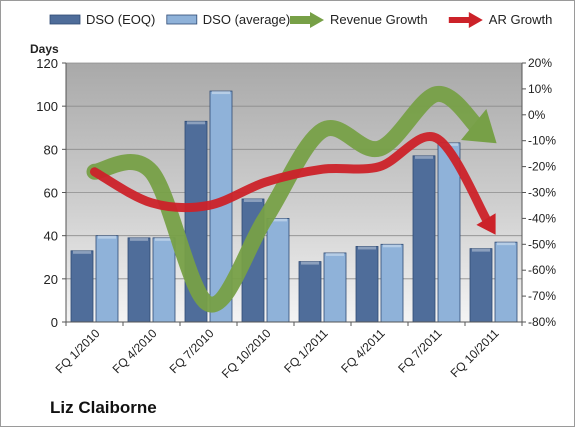  What do you see at coordinates (54, 322) in the screenshot?
I see `y-tick-label: 0` at bounding box center [54, 322].